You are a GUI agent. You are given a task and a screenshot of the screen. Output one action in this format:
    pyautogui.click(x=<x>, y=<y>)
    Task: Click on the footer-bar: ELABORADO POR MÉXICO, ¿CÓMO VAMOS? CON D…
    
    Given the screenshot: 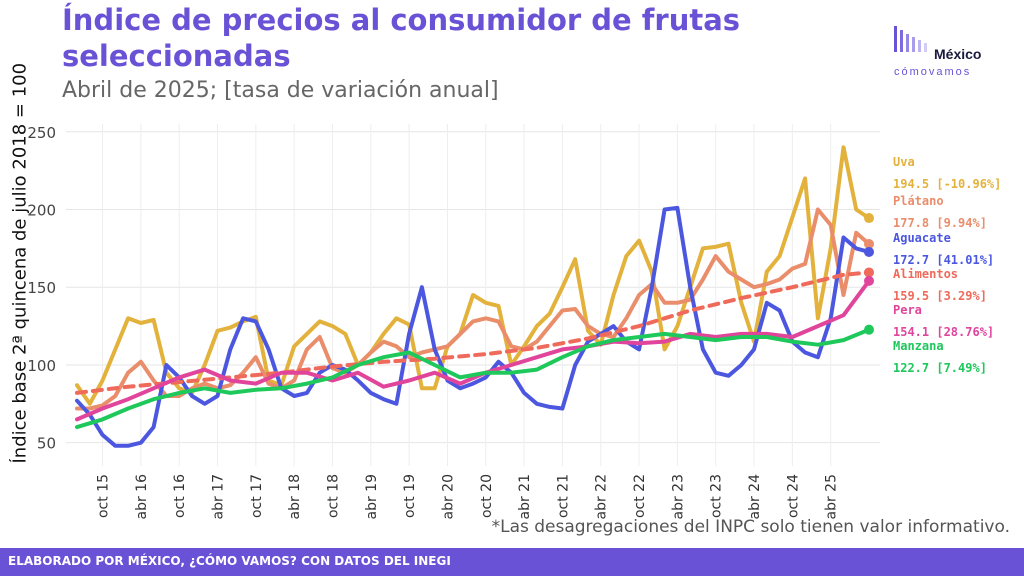 What is the action you would take?
    pyautogui.click(x=512, y=562)
    